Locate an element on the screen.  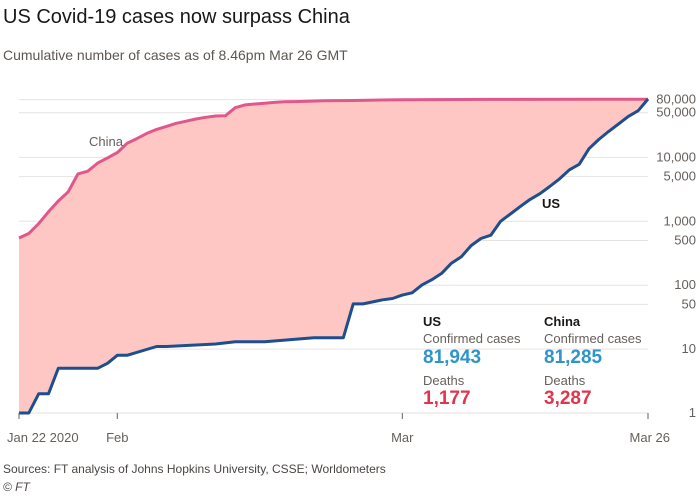
chart-title: US Covid-19 cases now surpass China is located at coordinates (176, 17).